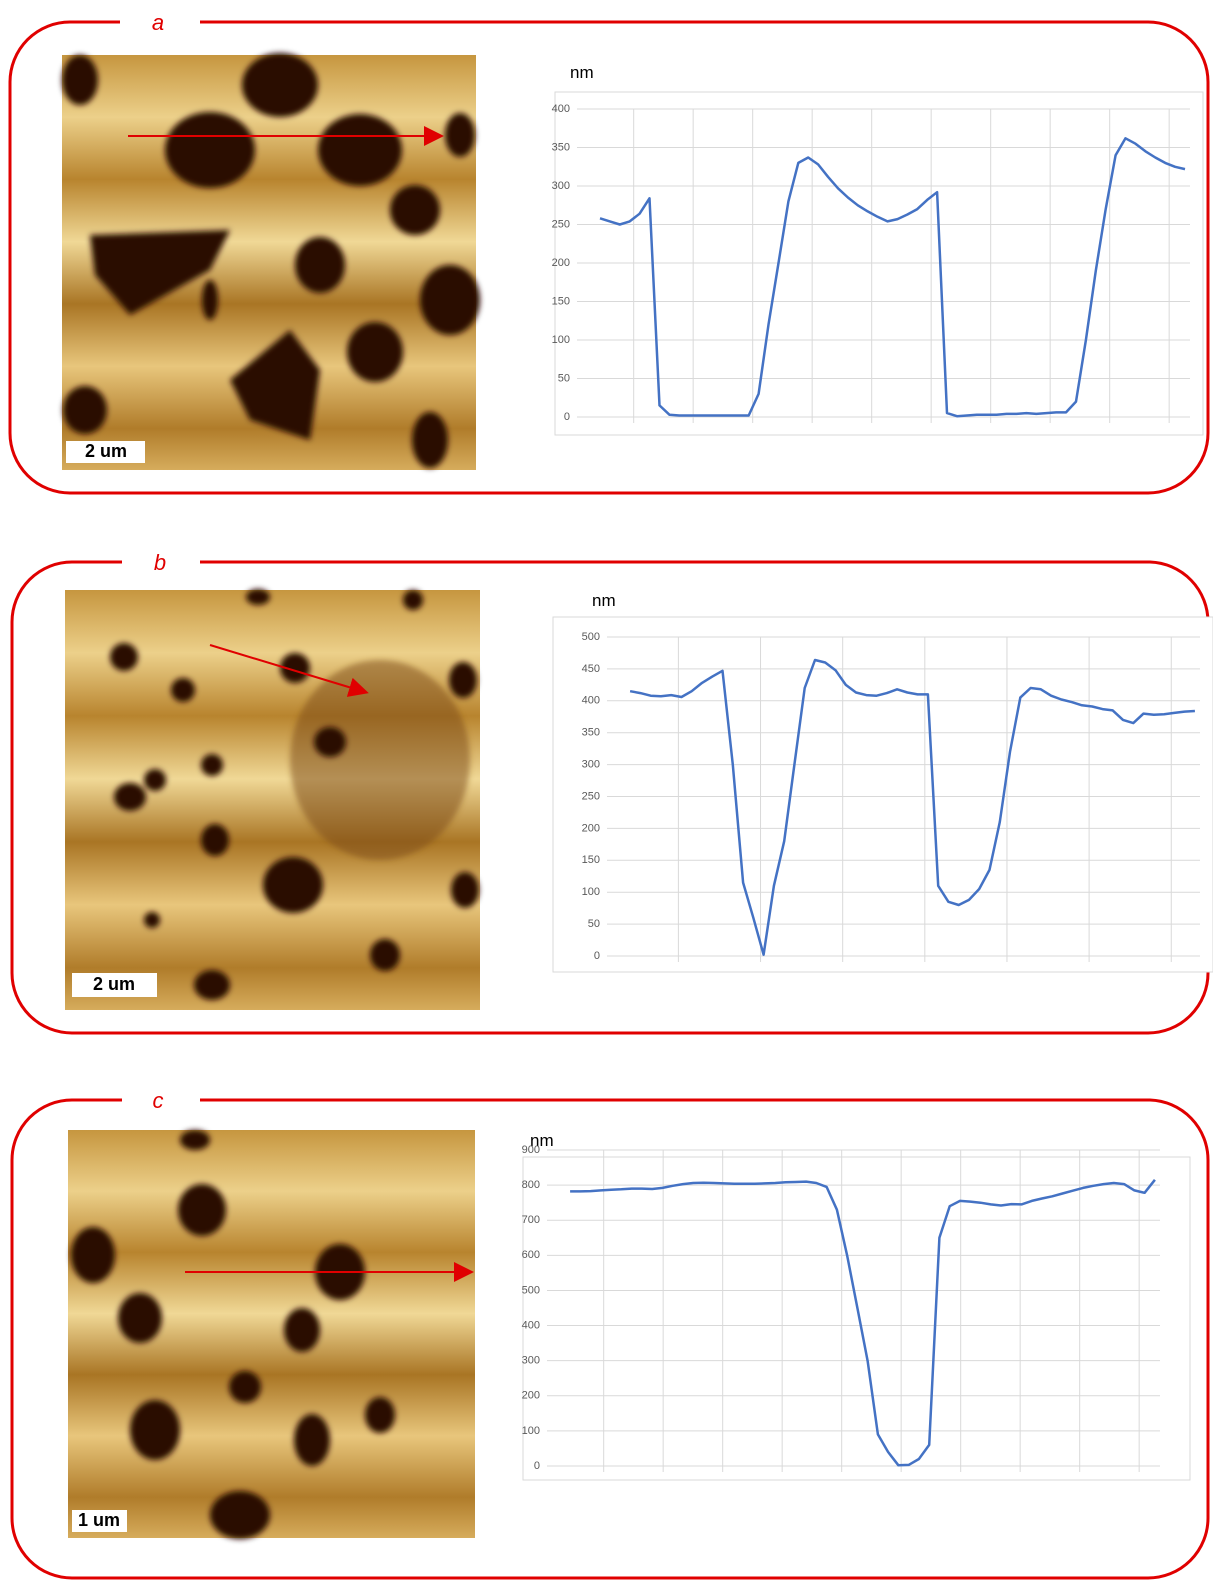 This screenshot has height=1581, width=1213. I want to click on afm-image-b, so click(272, 799).